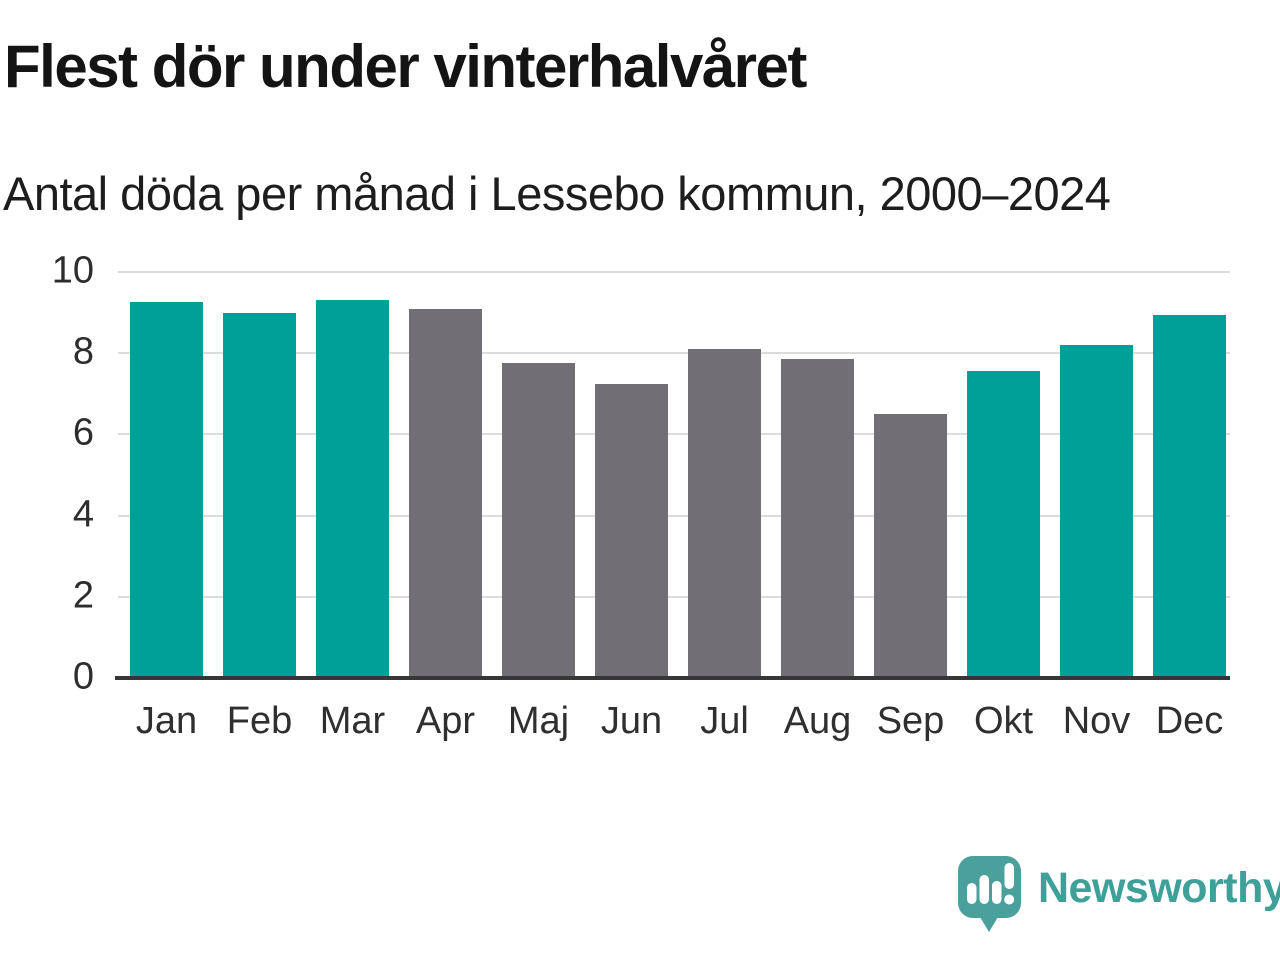  What do you see at coordinates (1096, 511) in the screenshot?
I see `bar-nov` at bounding box center [1096, 511].